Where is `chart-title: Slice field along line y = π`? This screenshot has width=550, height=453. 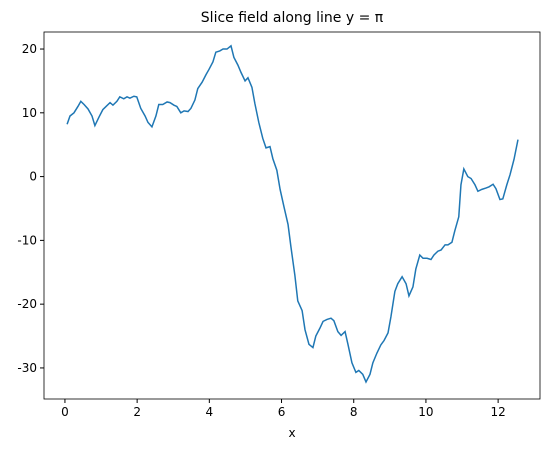
chart-title: Slice field along line y = π is located at coordinates (292, 18).